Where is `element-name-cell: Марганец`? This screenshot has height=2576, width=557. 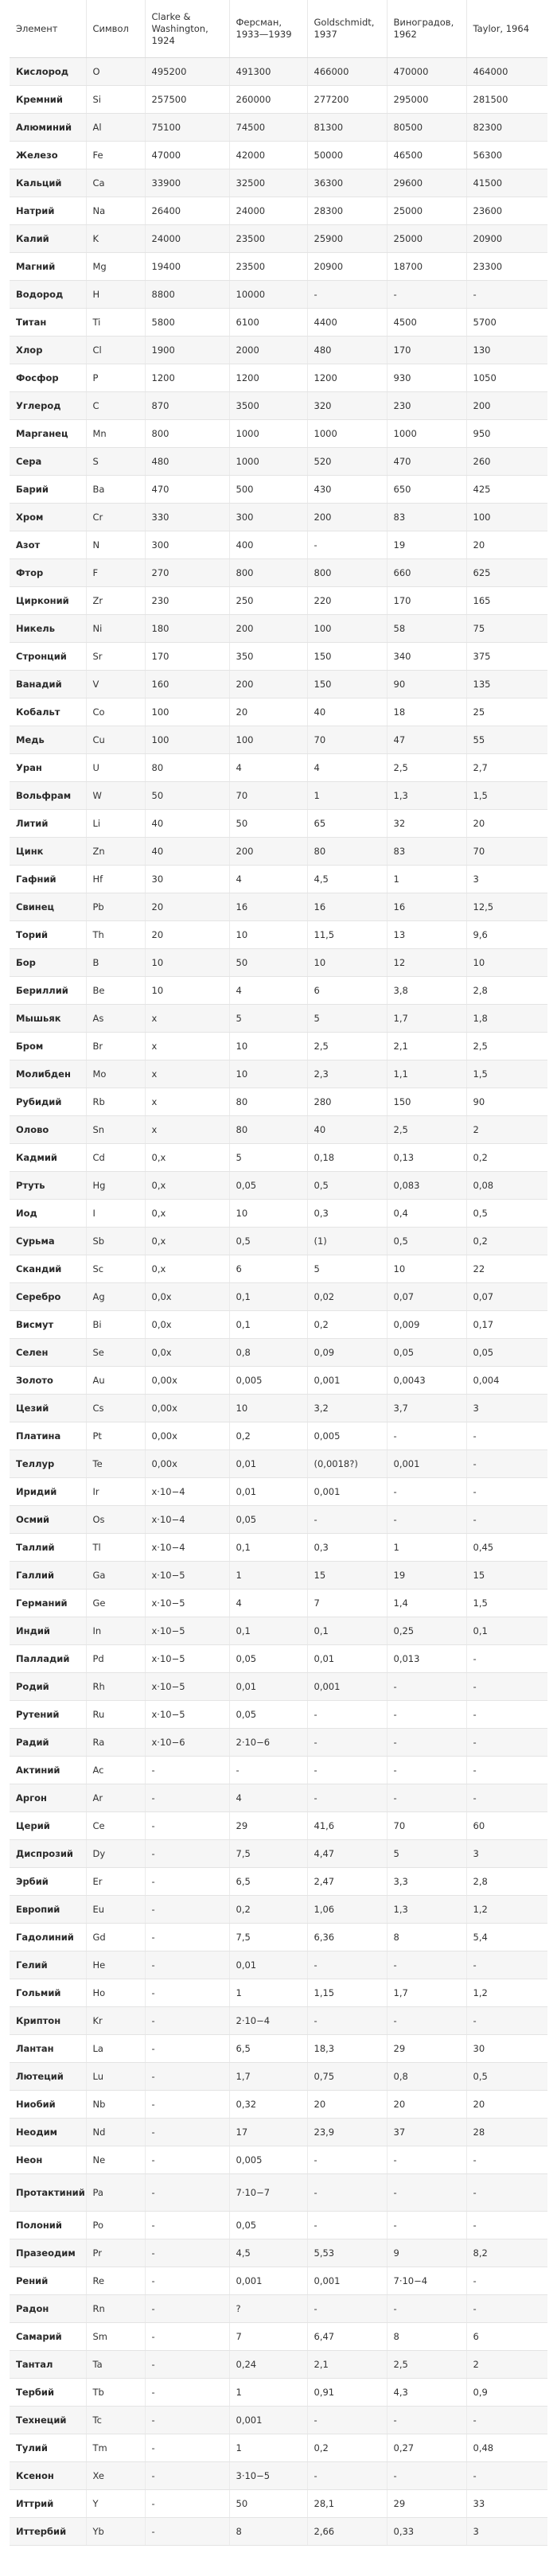
element-name-cell: Марганец is located at coordinates (48, 434).